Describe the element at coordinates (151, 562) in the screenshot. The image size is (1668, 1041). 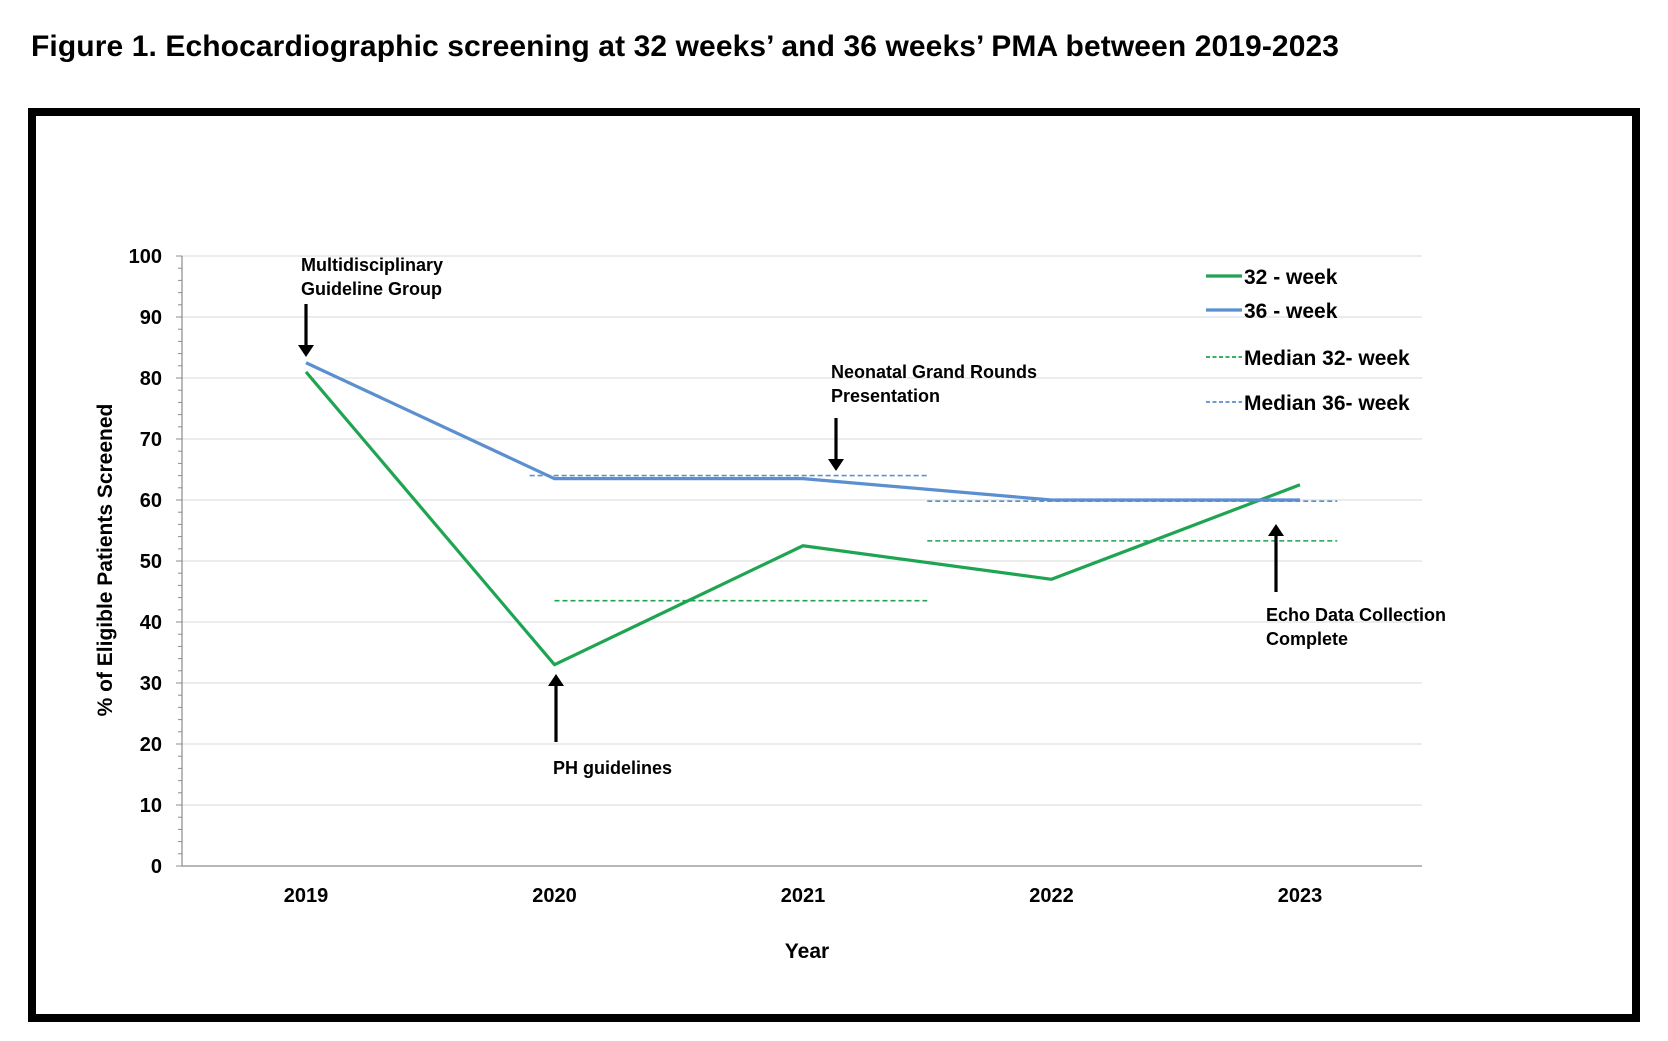
I see `y-tick-label: 50` at that location.